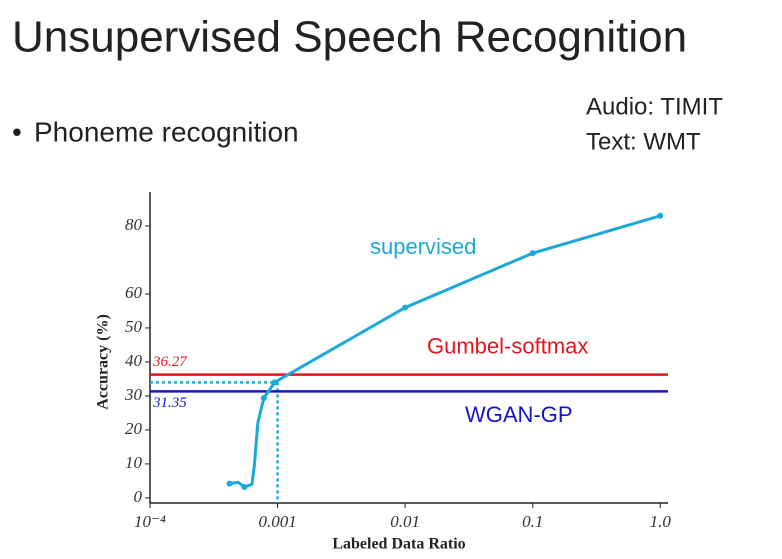 The image size is (782, 559). I want to click on y-tick-label: 80, so click(134, 224).